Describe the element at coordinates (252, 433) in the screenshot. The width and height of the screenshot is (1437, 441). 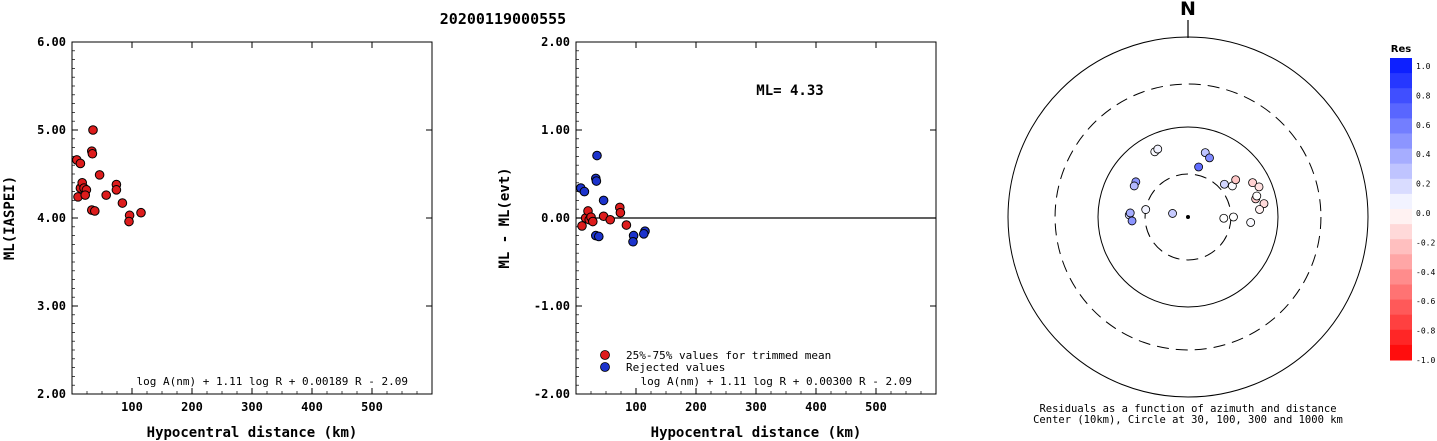
I see `panel1-x-axis-label: Hypocentral distance (km)` at that location.